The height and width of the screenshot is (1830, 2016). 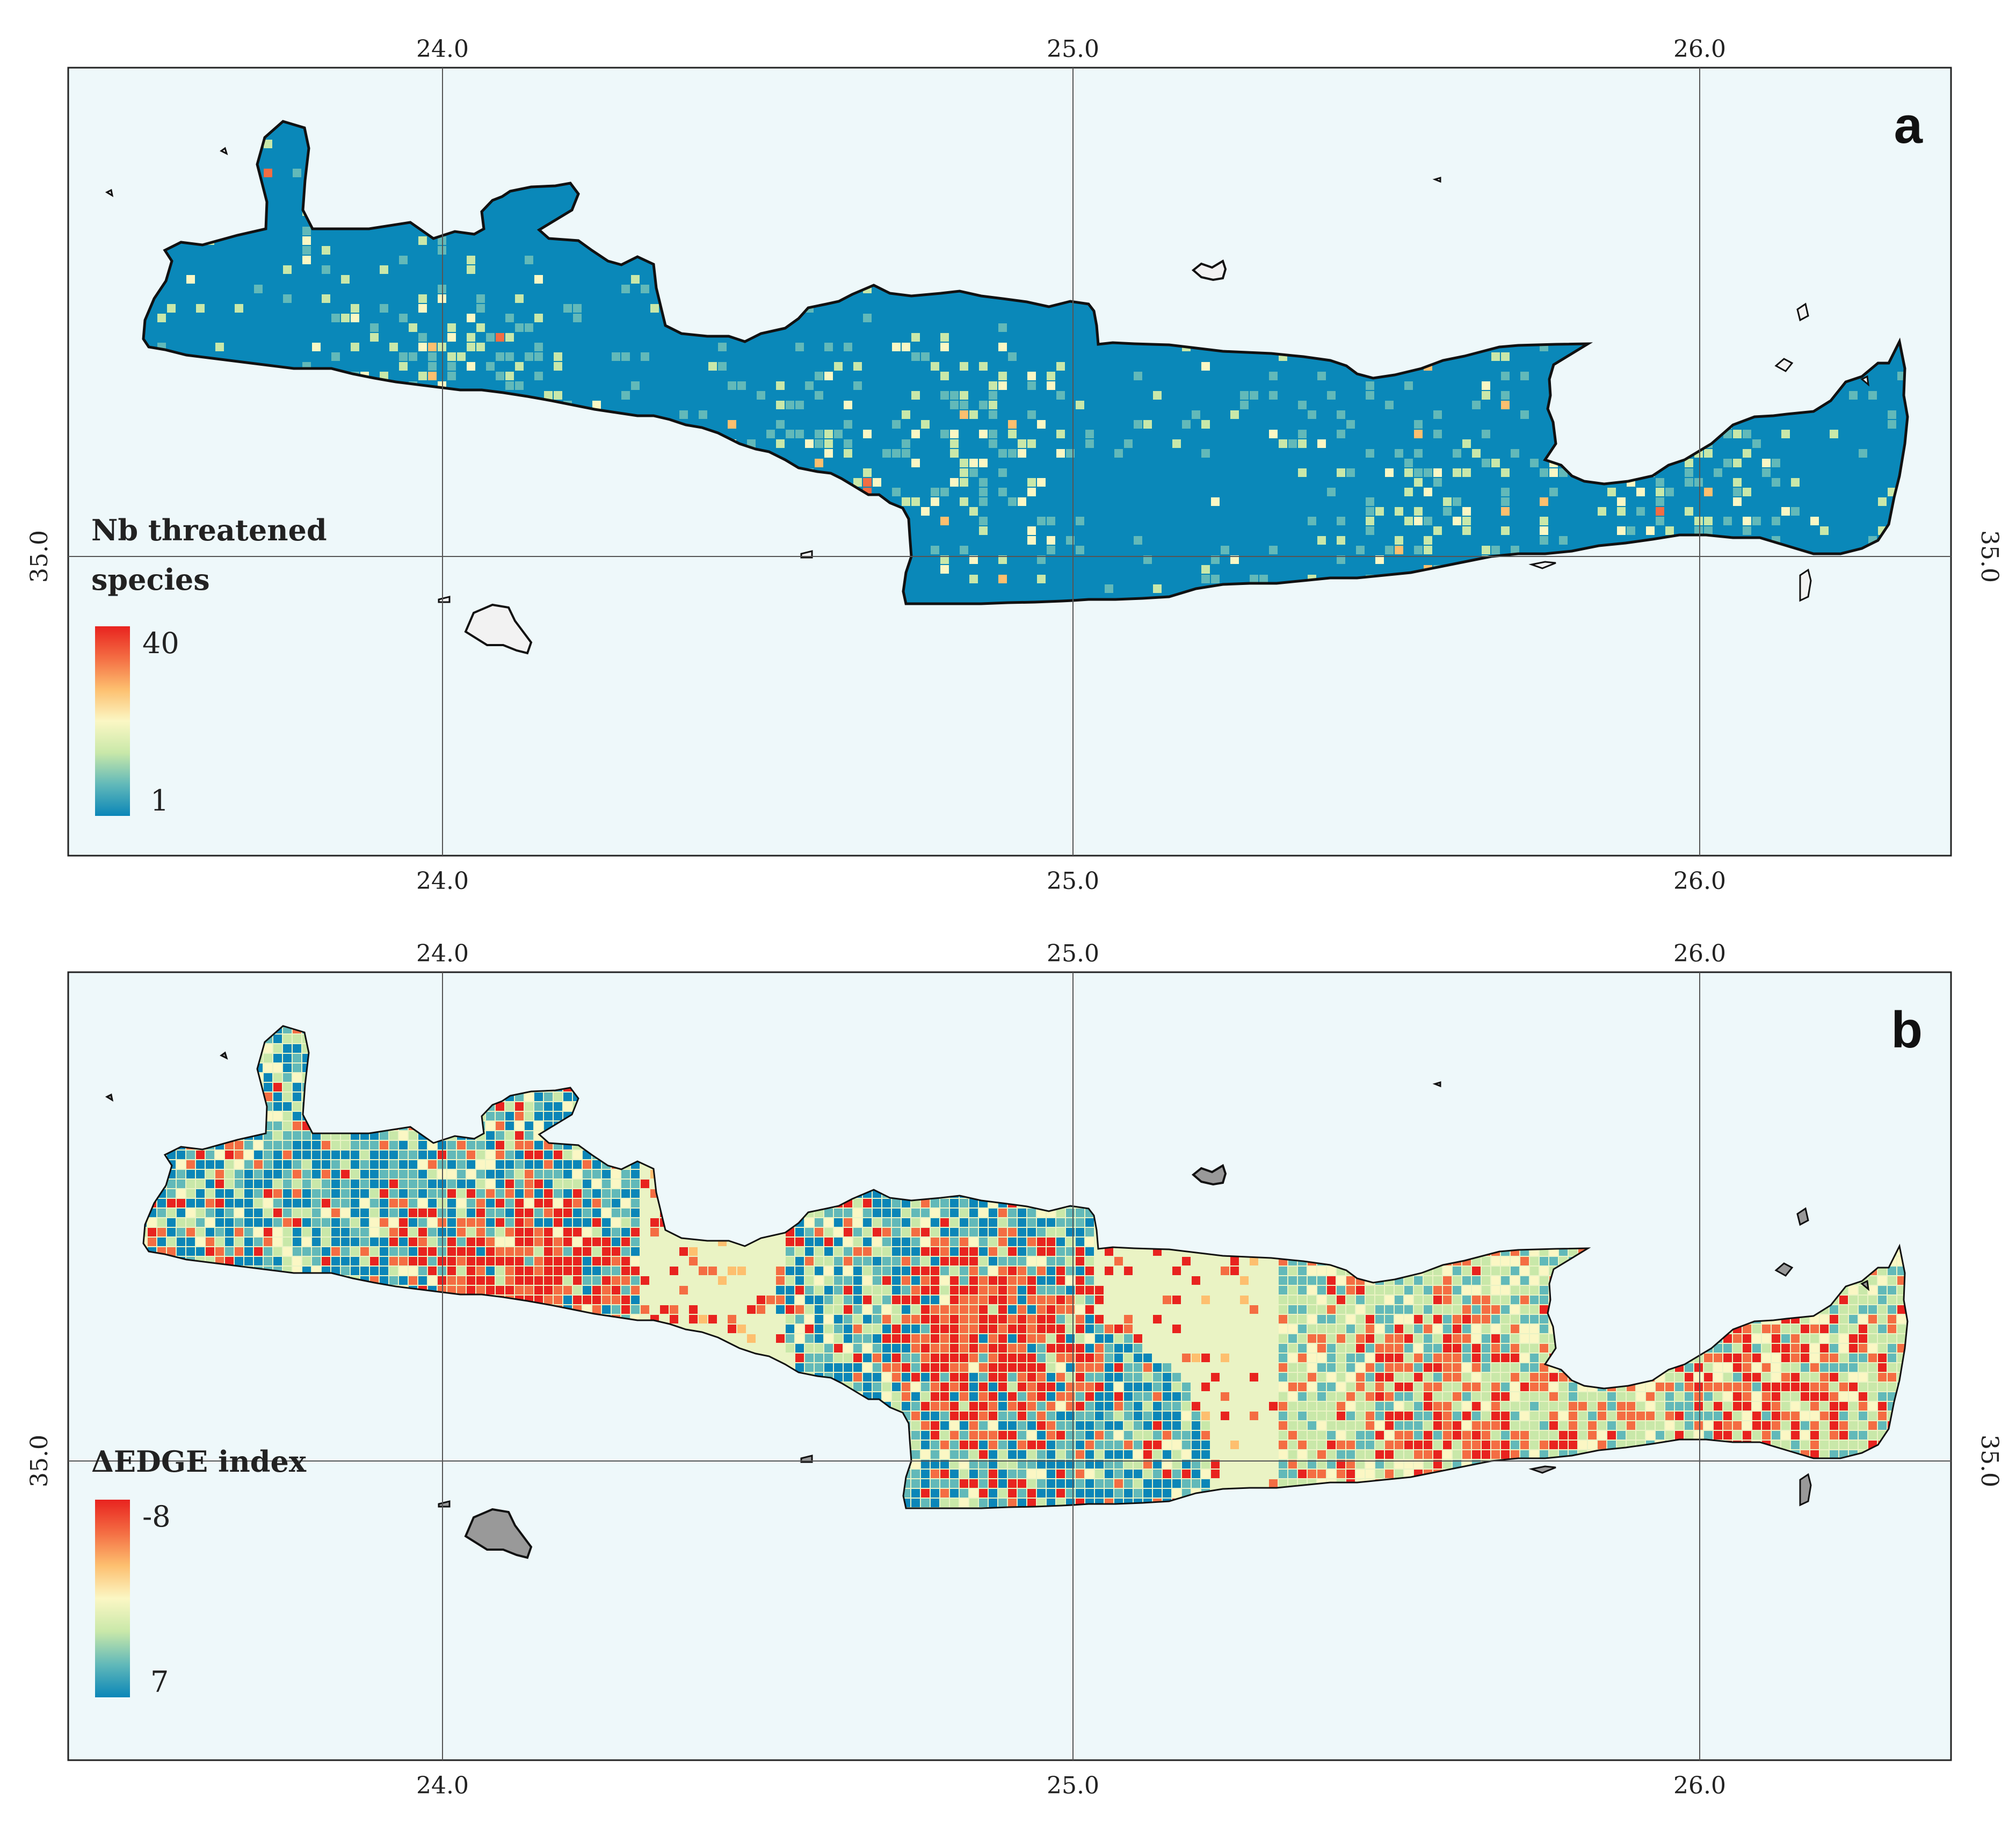 I want to click on legend-title: Nb threatened, so click(x=209, y=530).